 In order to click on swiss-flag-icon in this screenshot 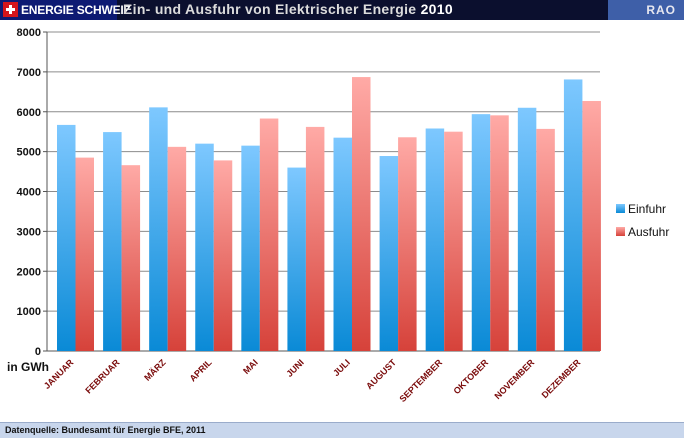, I will do `click(10, 9)`.